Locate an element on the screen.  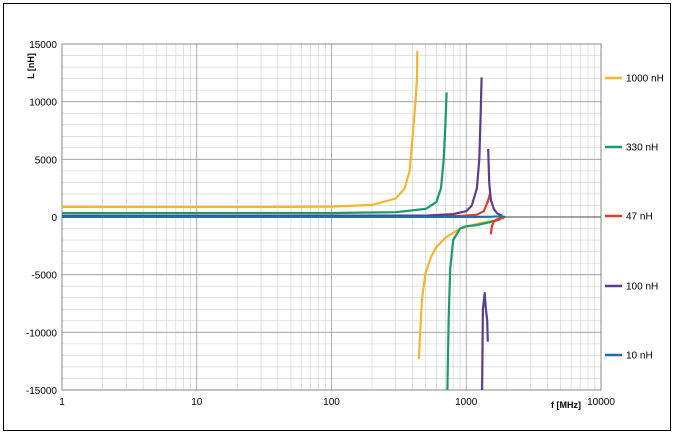
x-tick-label: 10000 is located at coordinates (601, 402).